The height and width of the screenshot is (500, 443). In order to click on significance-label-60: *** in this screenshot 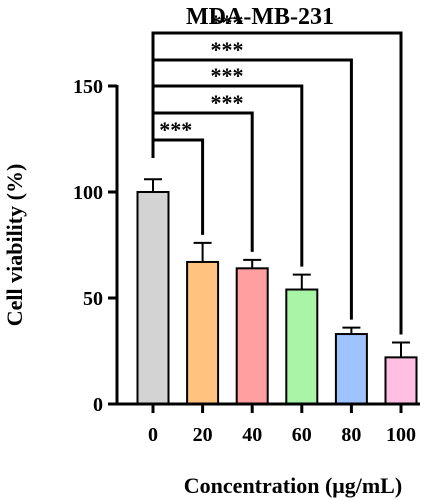, I will do `click(227, 75)`.